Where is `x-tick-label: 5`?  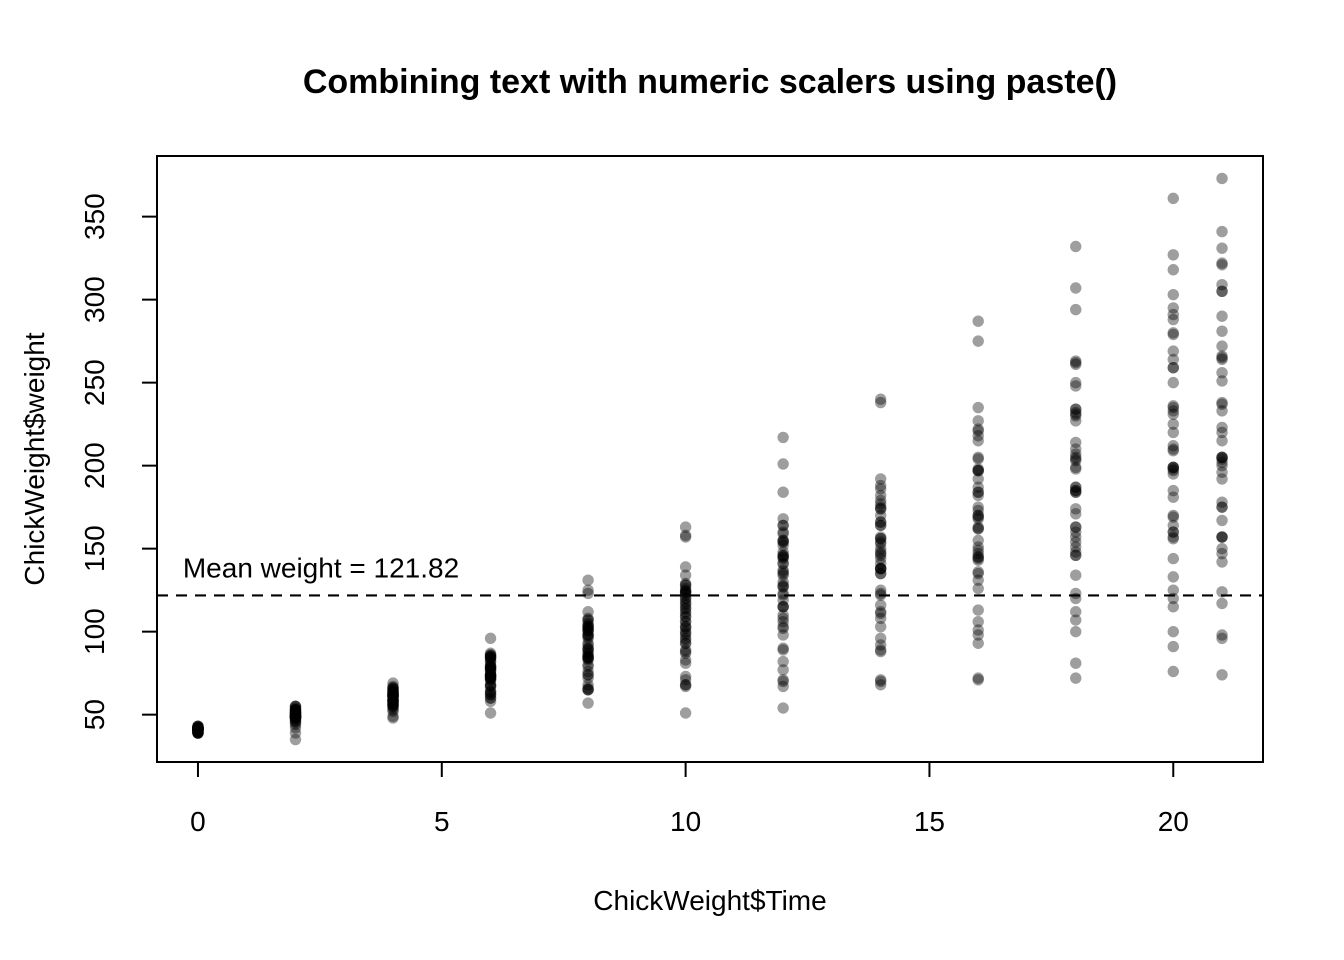 x-tick-label: 5 is located at coordinates (442, 821).